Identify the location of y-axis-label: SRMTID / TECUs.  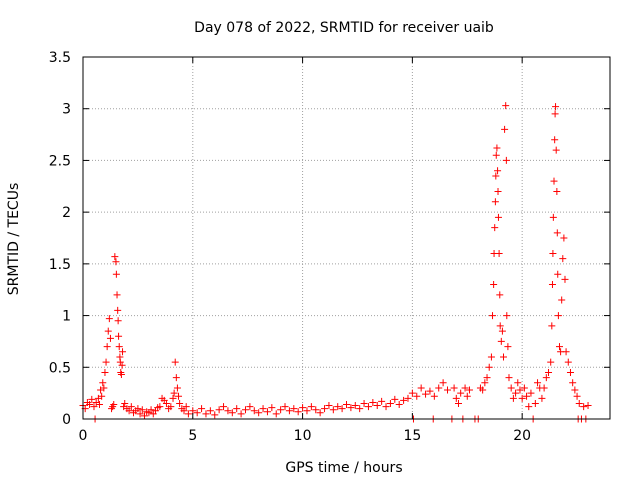
(14, 239).